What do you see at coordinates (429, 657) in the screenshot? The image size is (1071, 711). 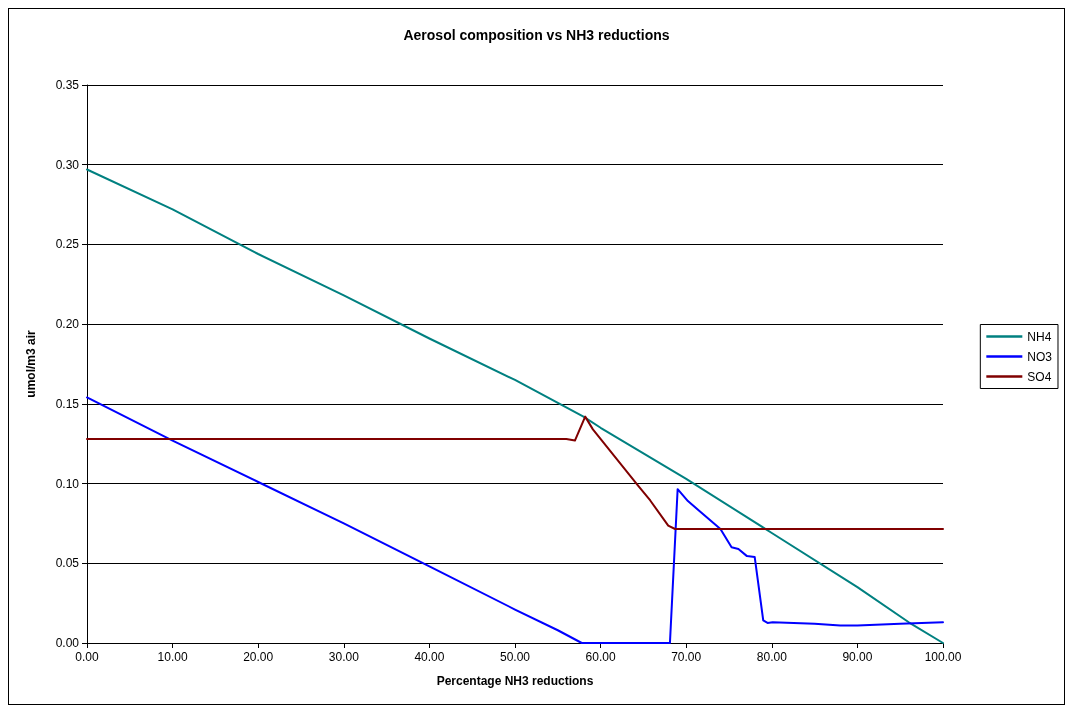 I see `x-tick-label: 40.00` at bounding box center [429, 657].